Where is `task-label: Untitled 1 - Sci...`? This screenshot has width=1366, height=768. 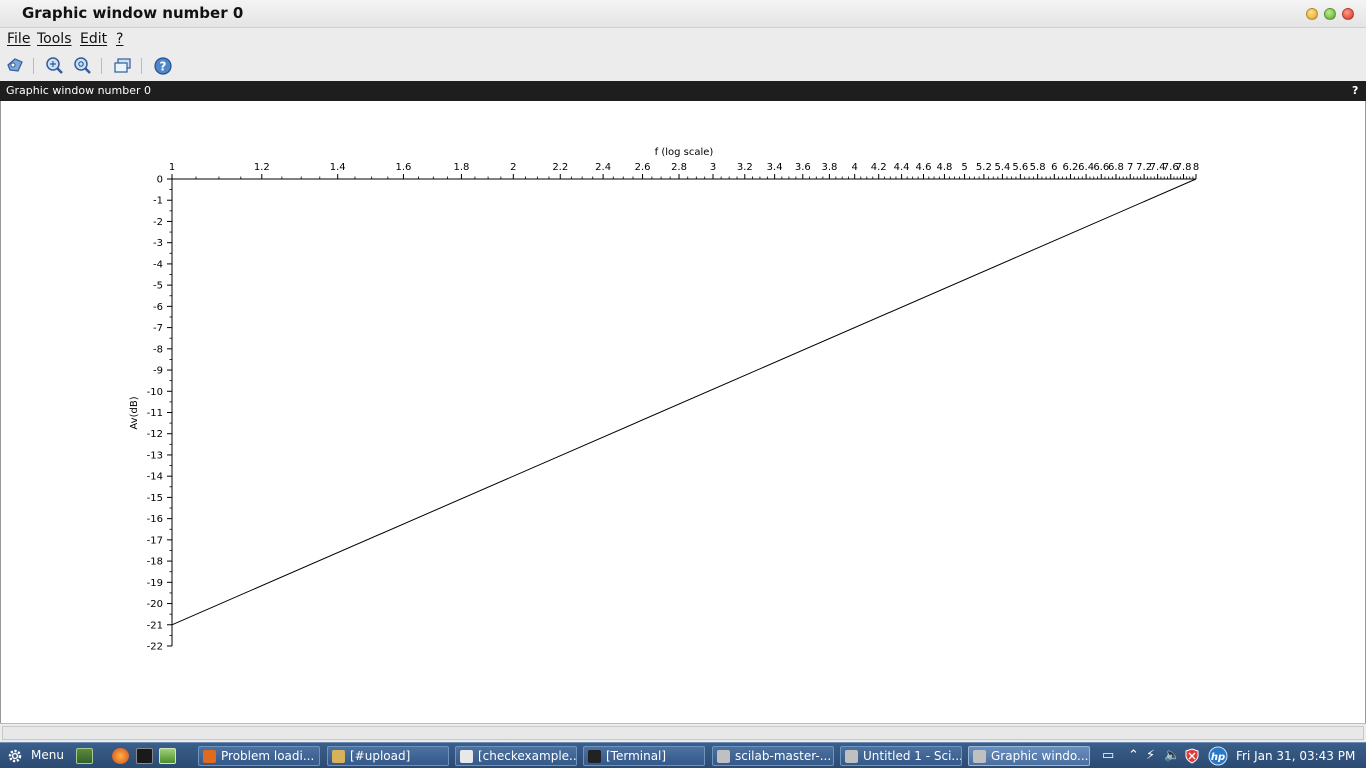
task-label: Untitled 1 - Sci... is located at coordinates (912, 756).